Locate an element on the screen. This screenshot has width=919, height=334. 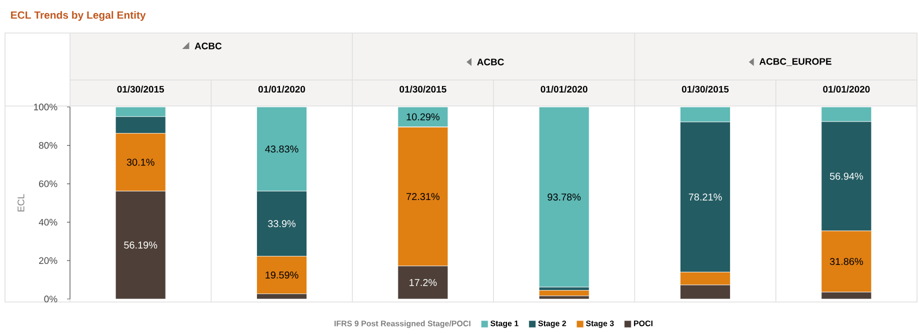
y-tick-label: 0% is located at coordinates (51, 299).